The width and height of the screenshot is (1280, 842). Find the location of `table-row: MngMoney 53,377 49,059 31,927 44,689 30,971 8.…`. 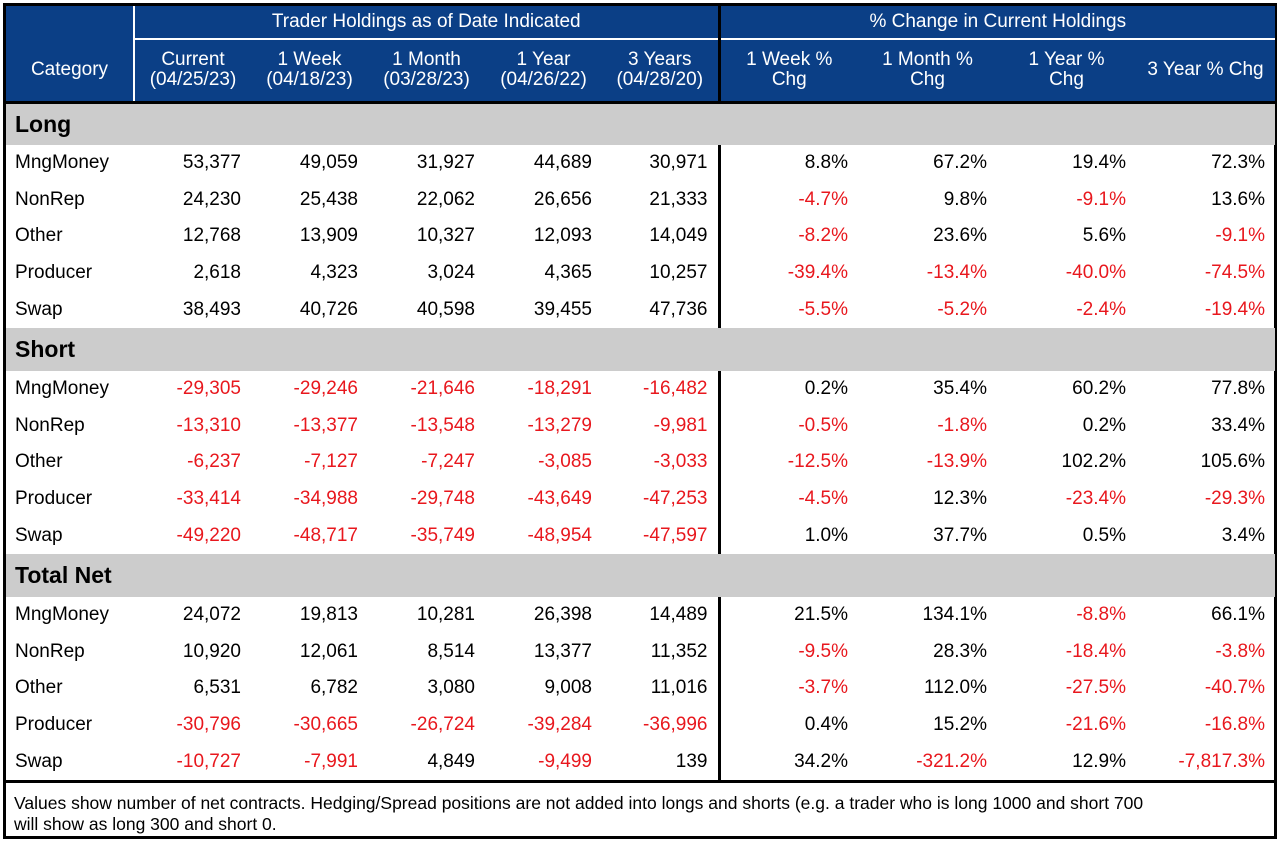

table-row: MngMoney 53,377 49,059 31,927 44,689 30,971 8.… is located at coordinates (640, 163).